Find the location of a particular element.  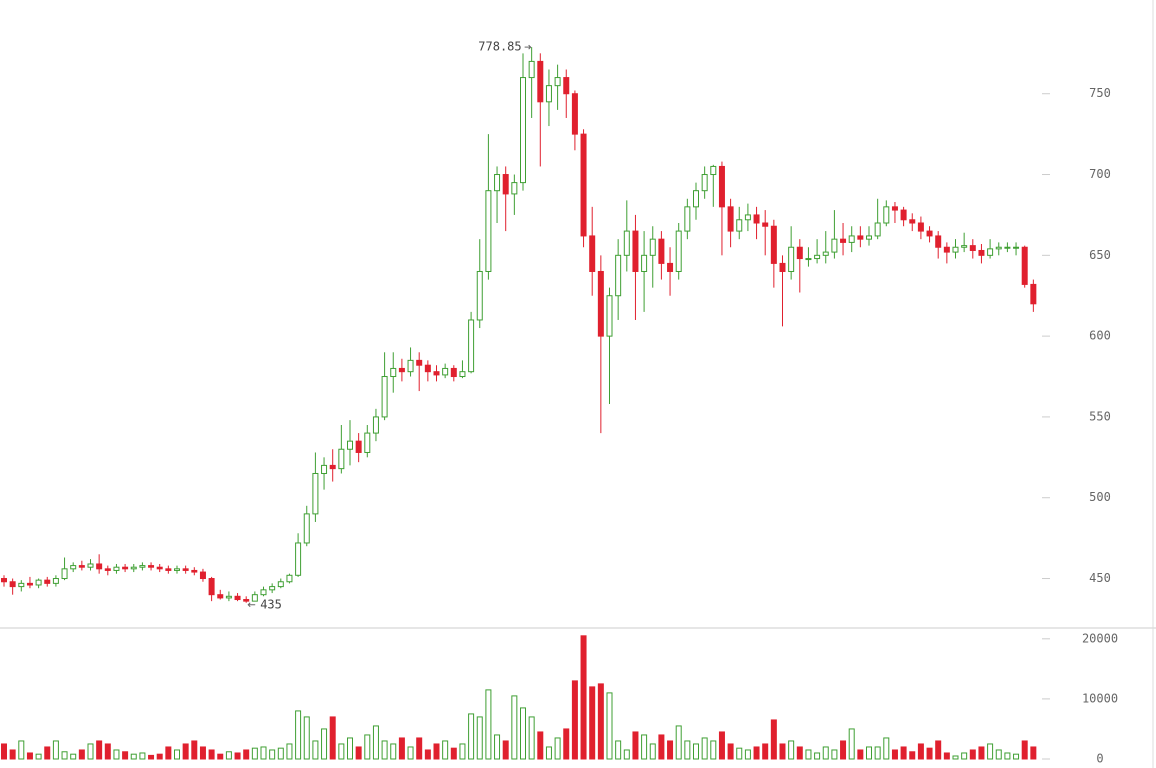

y-tick-label: 650 is located at coordinates (1100, 255).